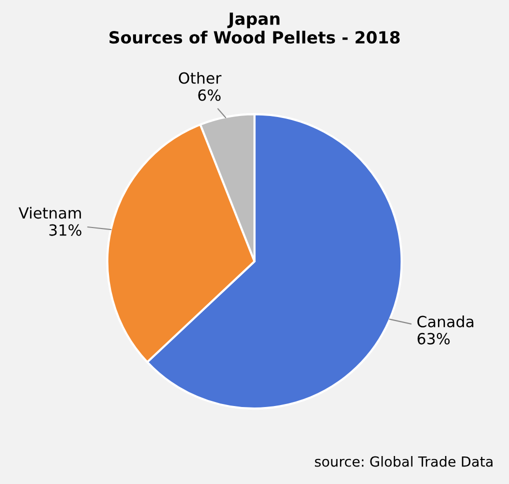  I want to click on slice-label: Other, so click(200, 78).